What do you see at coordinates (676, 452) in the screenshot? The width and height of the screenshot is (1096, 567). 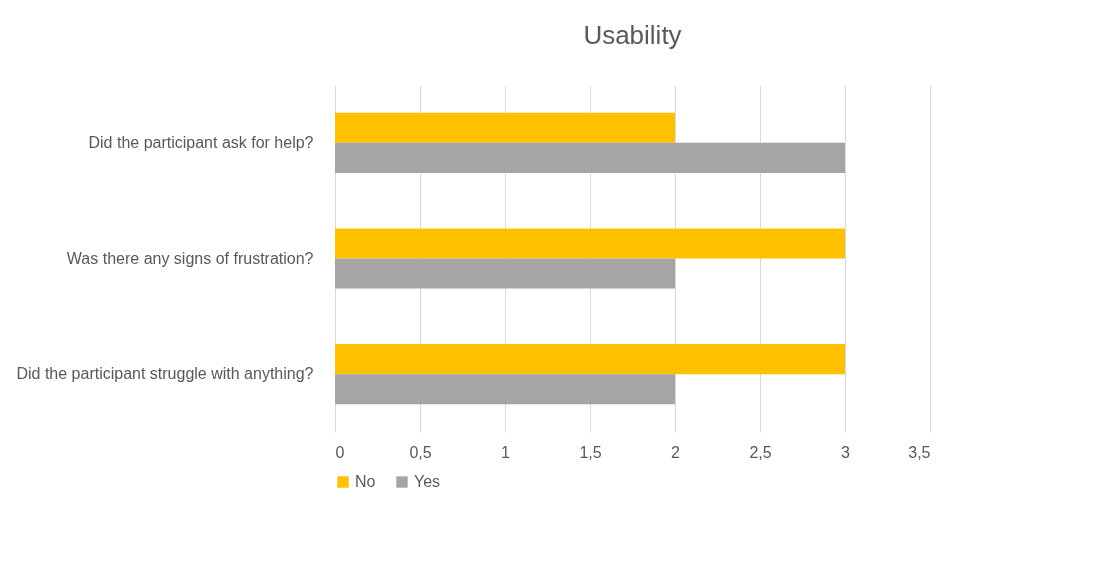 I see `x-tick-label: 2` at bounding box center [676, 452].